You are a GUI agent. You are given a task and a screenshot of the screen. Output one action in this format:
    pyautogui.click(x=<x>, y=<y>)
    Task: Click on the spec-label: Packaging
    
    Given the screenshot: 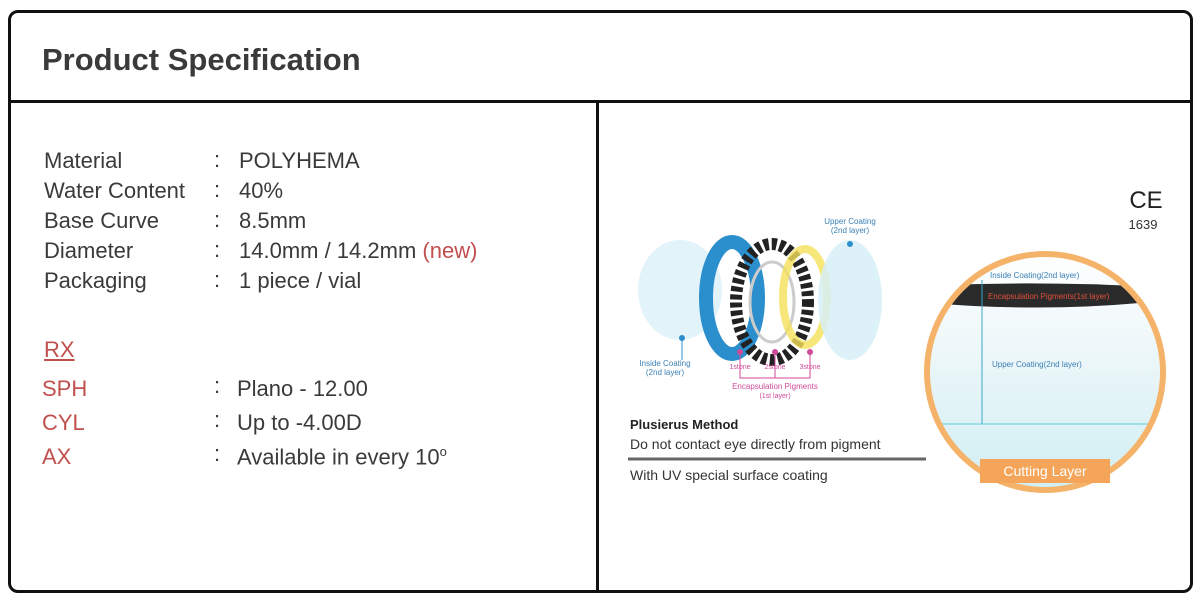 What is the action you would take?
    pyautogui.click(x=95, y=280)
    